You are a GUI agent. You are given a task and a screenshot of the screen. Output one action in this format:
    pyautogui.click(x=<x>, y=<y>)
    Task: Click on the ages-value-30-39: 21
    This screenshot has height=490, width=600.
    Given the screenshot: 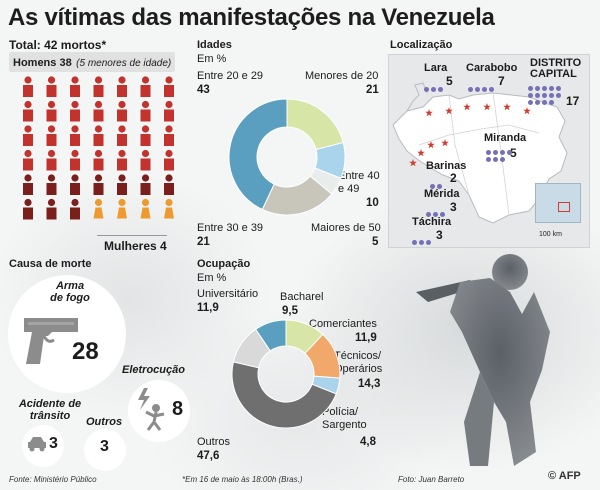 What is the action you would take?
    pyautogui.click(x=203, y=242)
    